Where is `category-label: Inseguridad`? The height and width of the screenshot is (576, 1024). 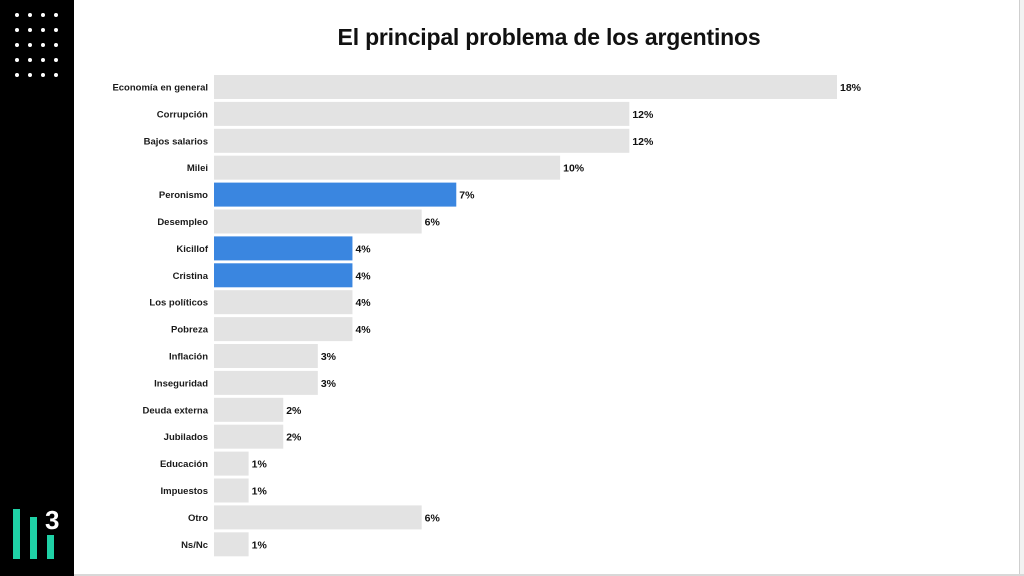
category-label: Inseguridad is located at coordinates (181, 383).